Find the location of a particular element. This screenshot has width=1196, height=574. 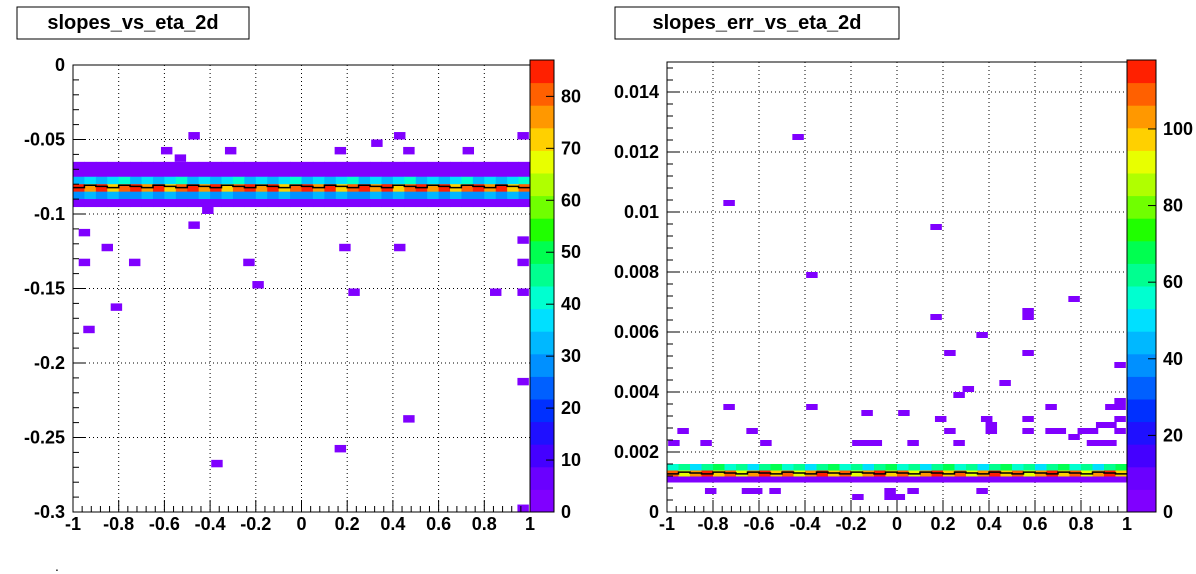

title-box is located at coordinates (757, 23).